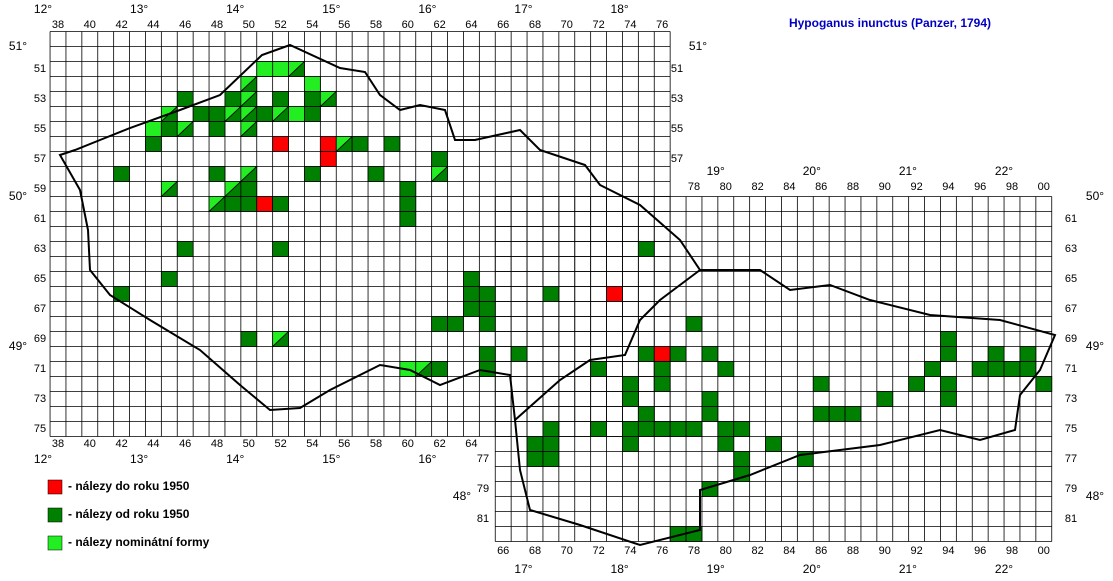  I want to click on column-label: 90, so click(885, 187).